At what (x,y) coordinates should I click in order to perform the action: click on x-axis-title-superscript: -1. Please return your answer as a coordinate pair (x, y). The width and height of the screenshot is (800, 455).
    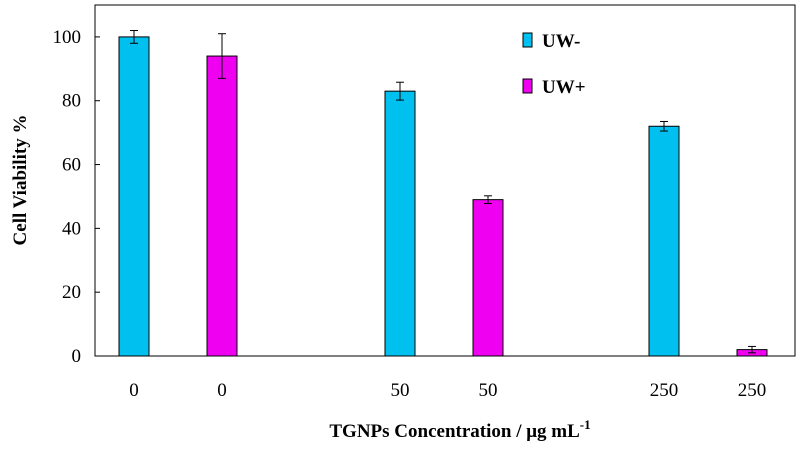
    Looking at the image, I should click on (585, 424).